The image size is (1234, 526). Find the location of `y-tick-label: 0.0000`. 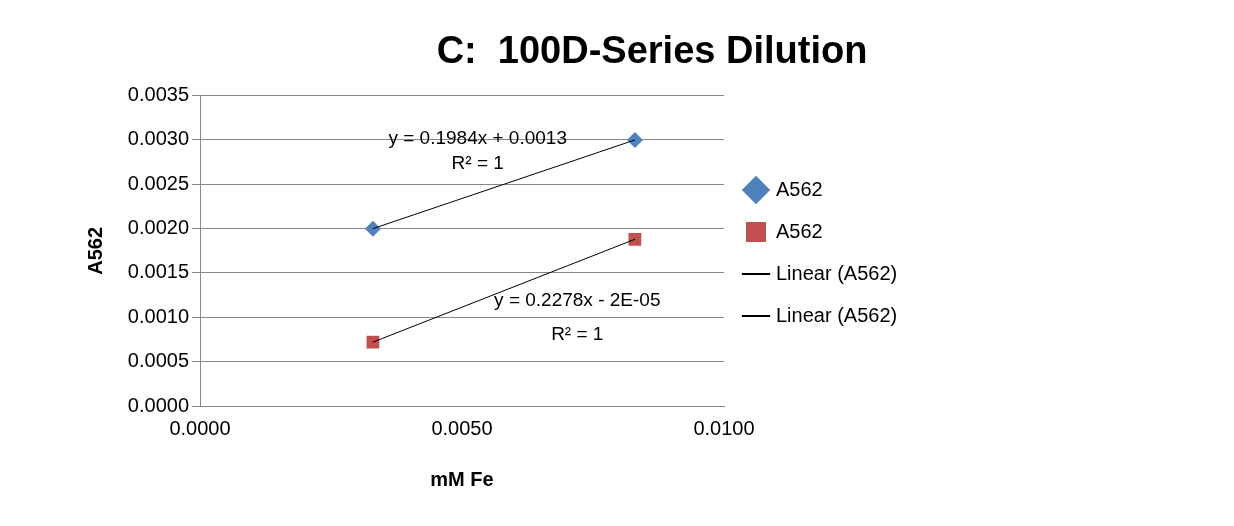

y-tick-label: 0.0000 is located at coordinates (158, 404).